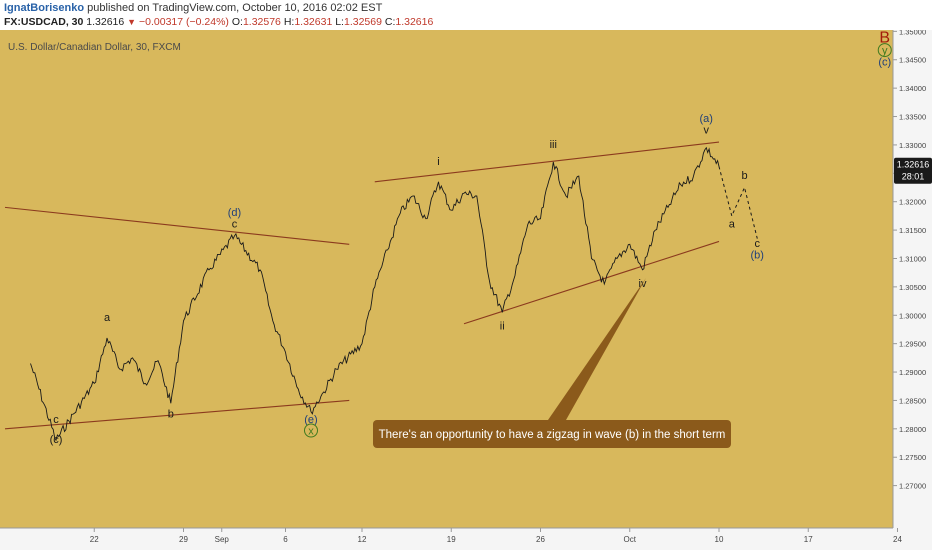 This screenshot has height=555, width=932. What do you see at coordinates (540, 539) in the screenshot?
I see `date-tick-label: 26` at bounding box center [540, 539].